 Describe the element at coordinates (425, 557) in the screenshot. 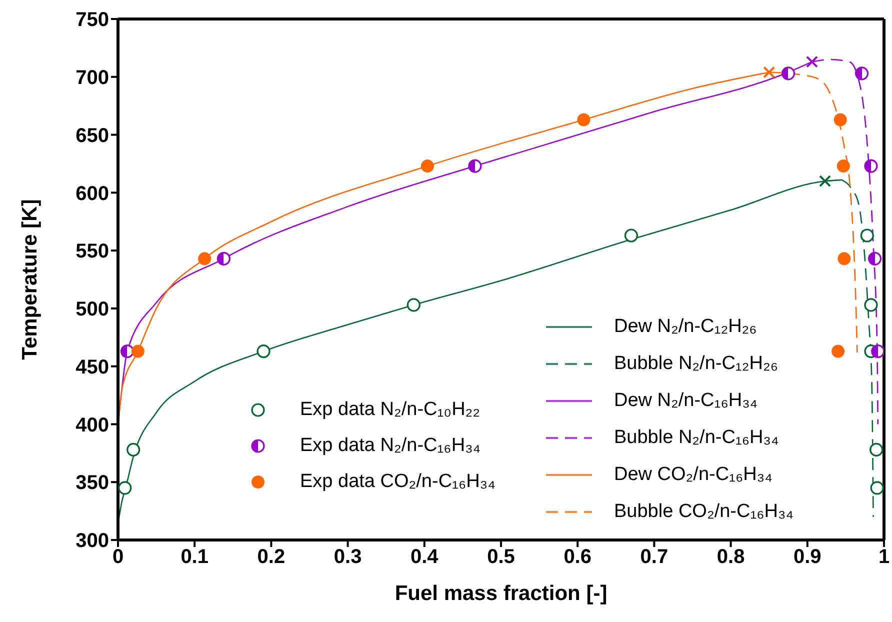

I see `x-tick-label: 0.4` at that location.